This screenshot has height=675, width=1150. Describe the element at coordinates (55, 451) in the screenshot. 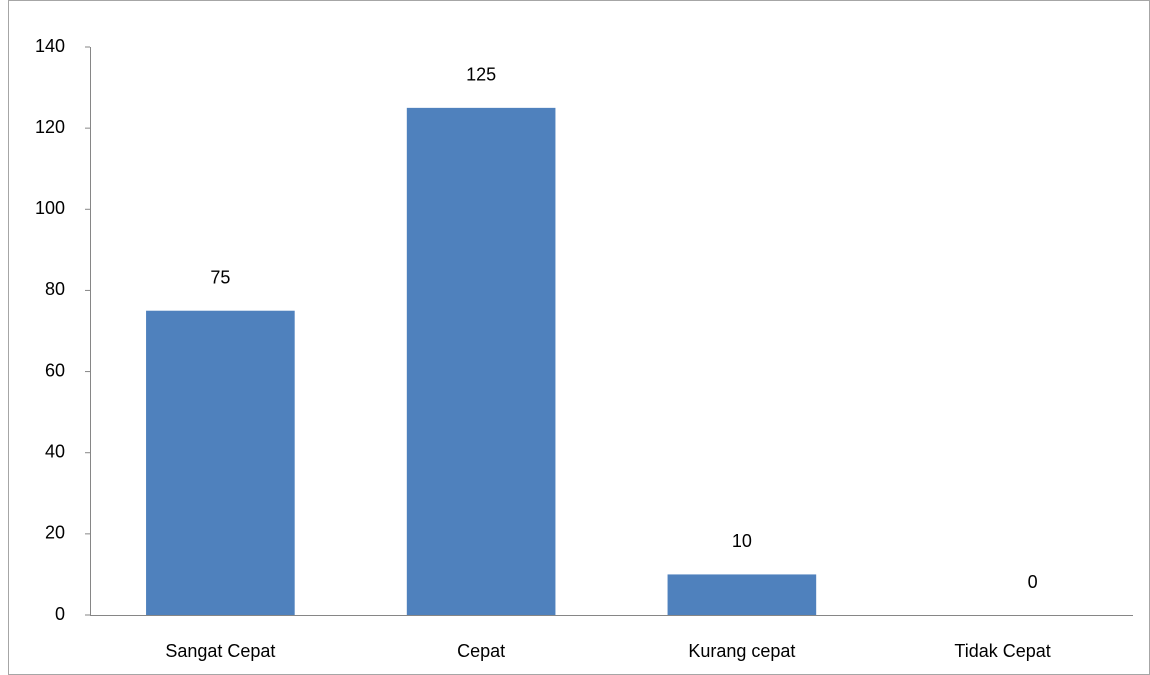

I see `y-tick-label: 40` at that location.